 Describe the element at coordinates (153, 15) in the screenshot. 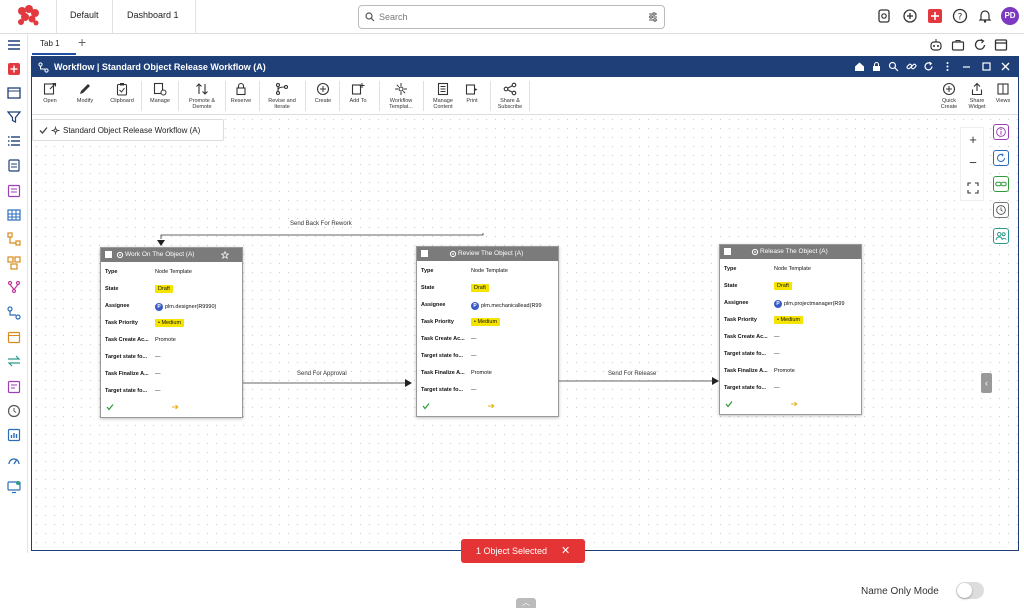

I see `tab-dashboard-1: Dashboard 1` at that location.